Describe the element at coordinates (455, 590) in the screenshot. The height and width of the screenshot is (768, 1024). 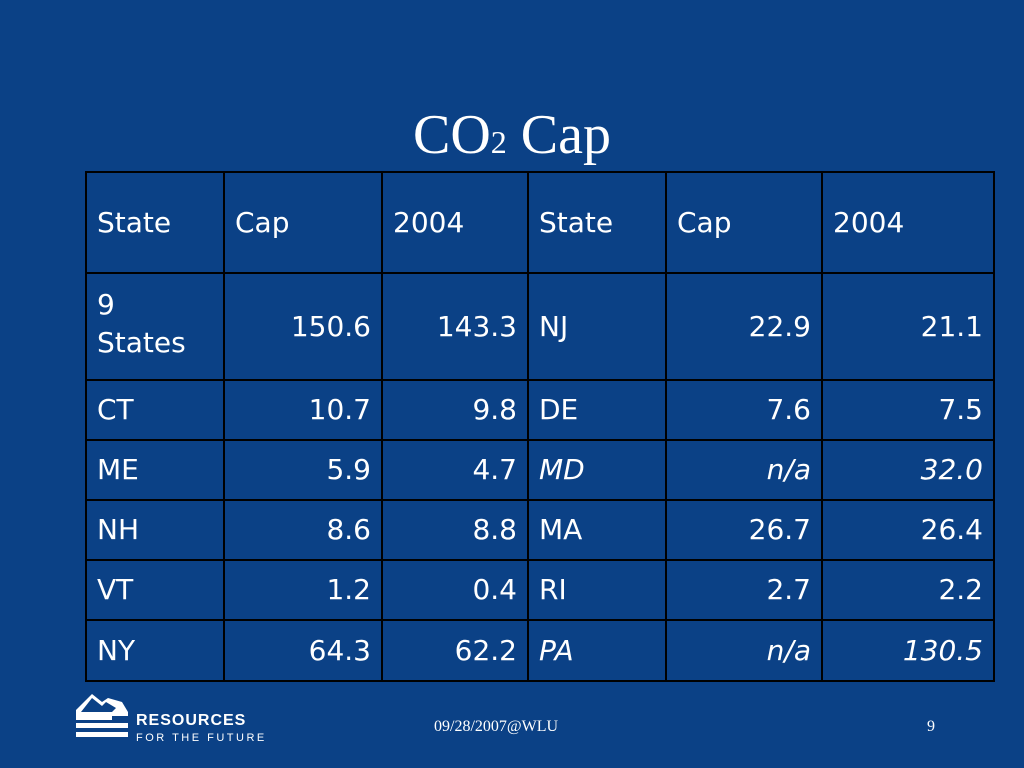
I see `table-cell: 0.4` at that location.